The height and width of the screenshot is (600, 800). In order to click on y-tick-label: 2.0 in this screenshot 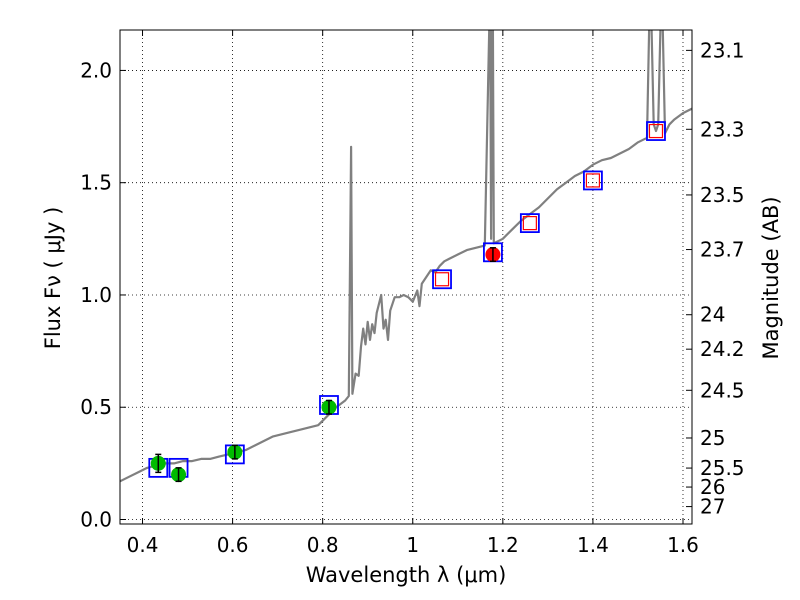, I will do `click(96, 70)`.